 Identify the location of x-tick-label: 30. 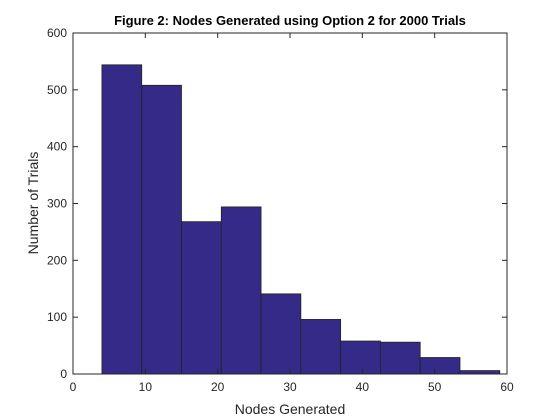
(290, 387).